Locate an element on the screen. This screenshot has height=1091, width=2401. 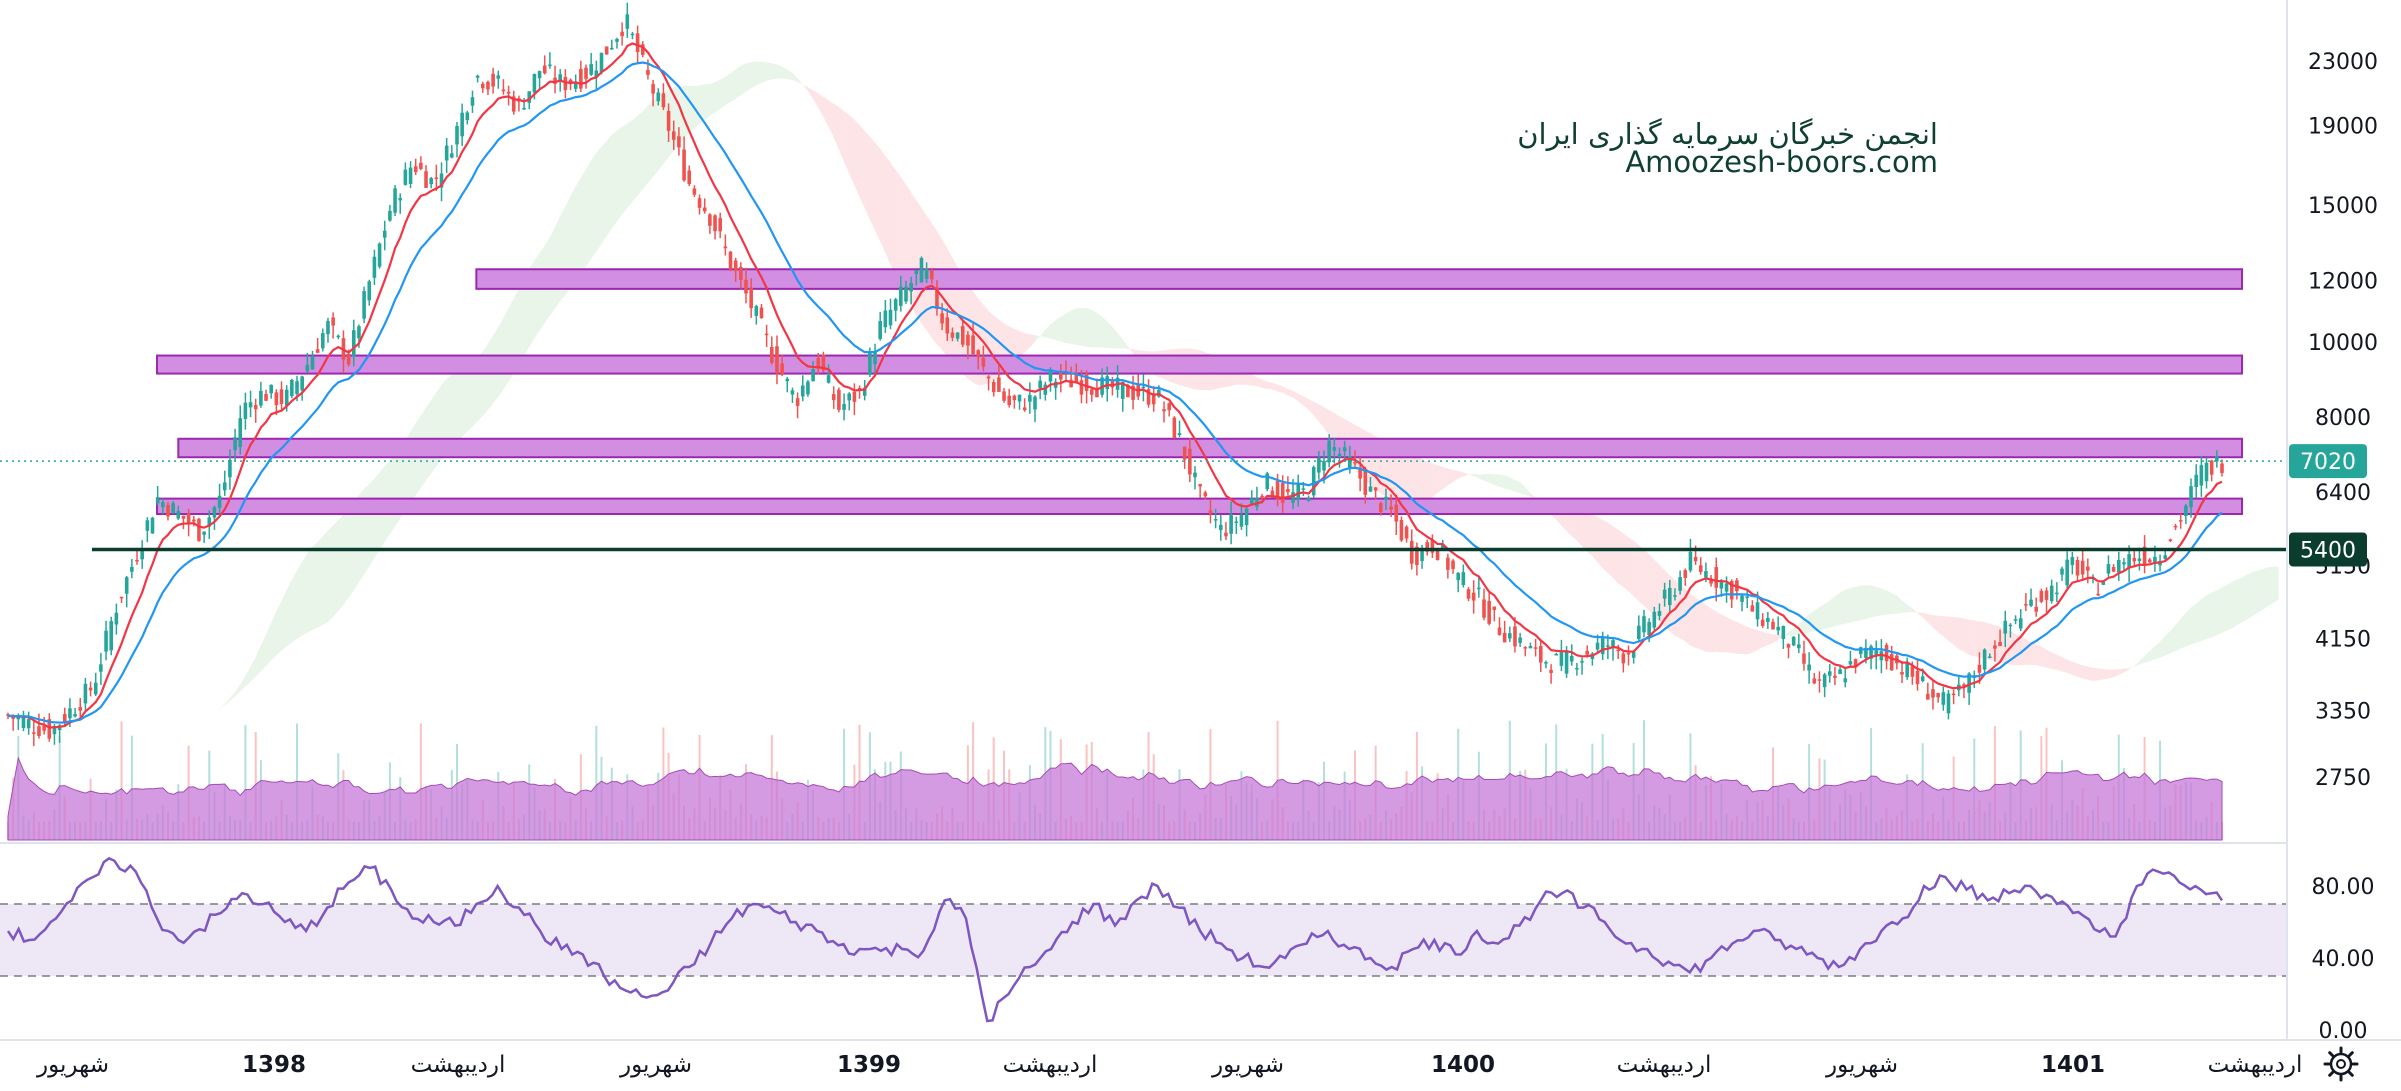
time-tick-label: 1400 is located at coordinates (1463, 1065).